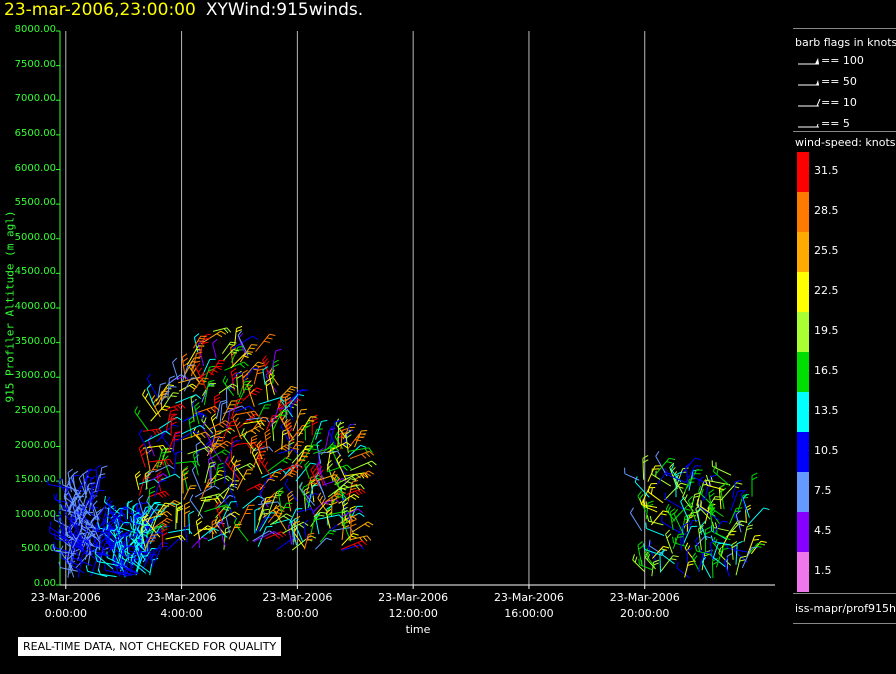  What do you see at coordinates (183, 10) in the screenshot?
I see `chart-header: 23-mar-2006,23:00:00 XYWind:915winds.` at bounding box center [183, 10].